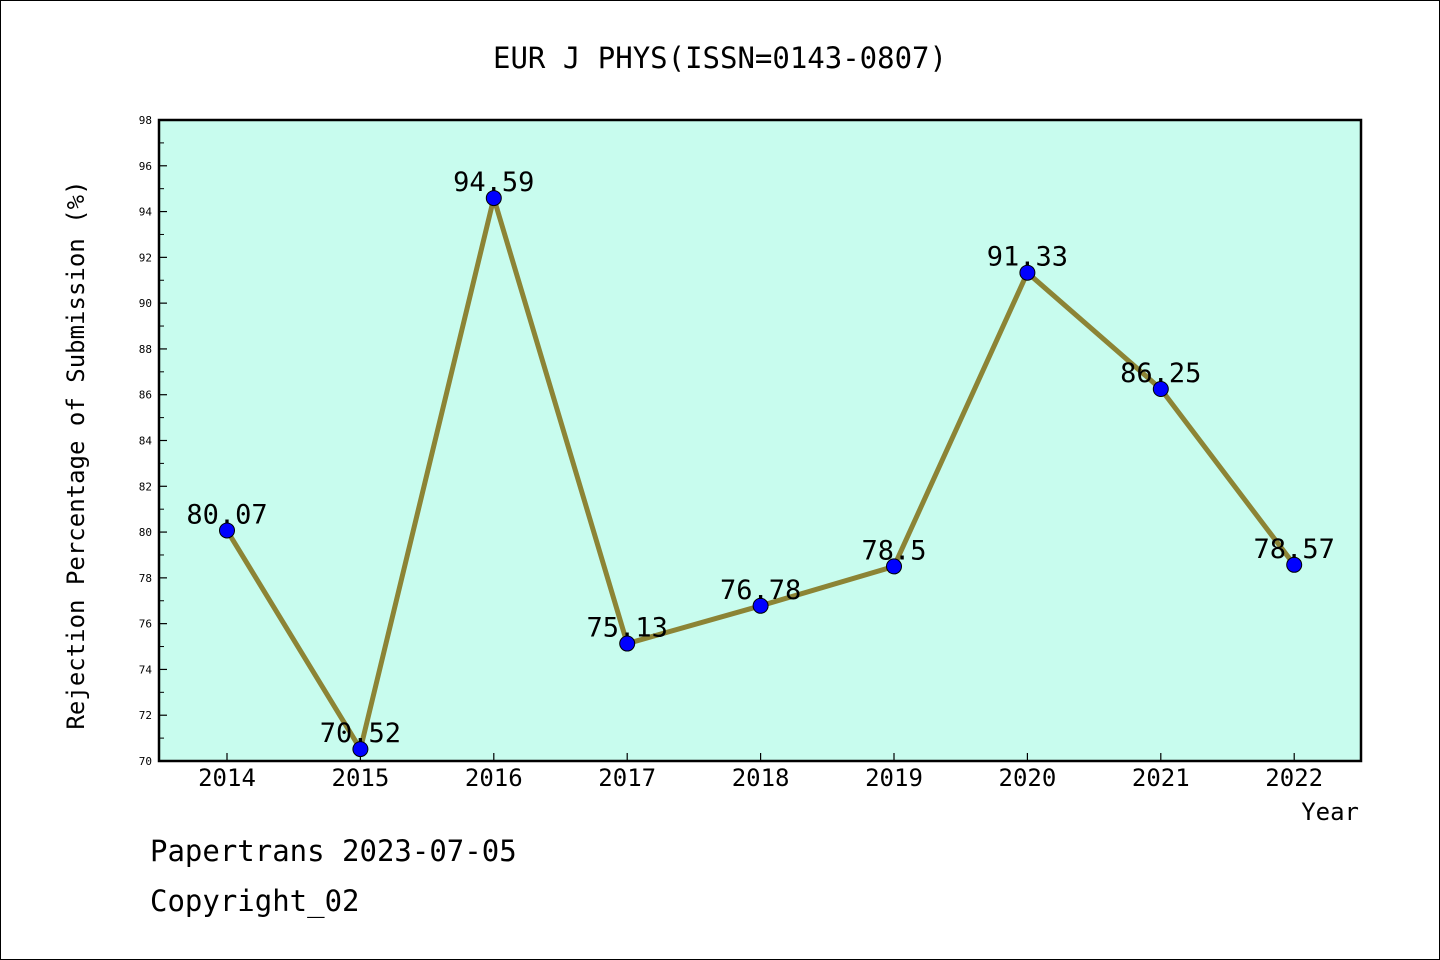 The height and width of the screenshot is (960, 1440). What do you see at coordinates (493, 182) in the screenshot?
I see `data-label: 94.59` at bounding box center [493, 182].